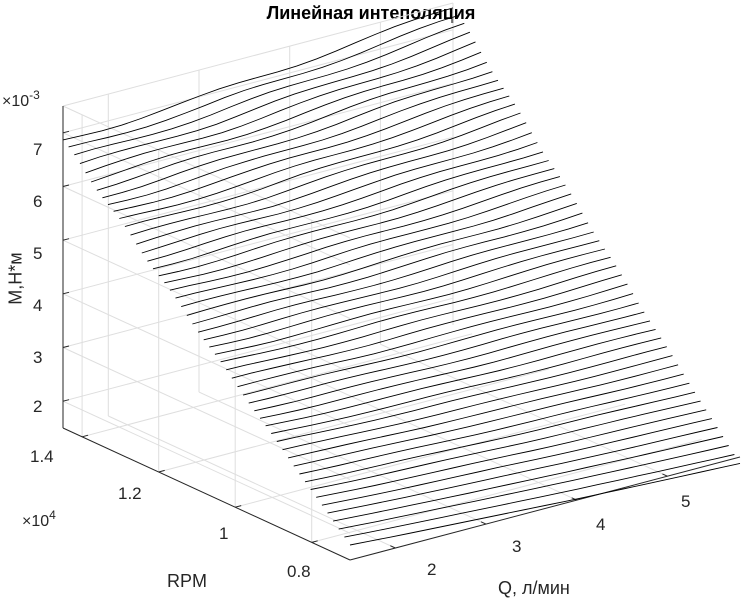  Describe the element at coordinates (39, 519) in the screenshot. I see `y-exponent-label: ×10⁴` at that location.